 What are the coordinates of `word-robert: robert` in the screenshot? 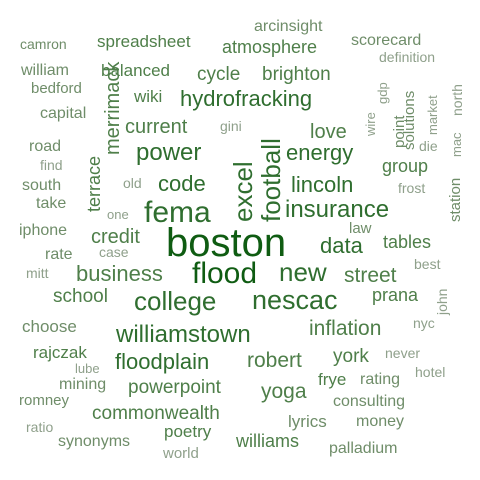 It's located at (274, 360).